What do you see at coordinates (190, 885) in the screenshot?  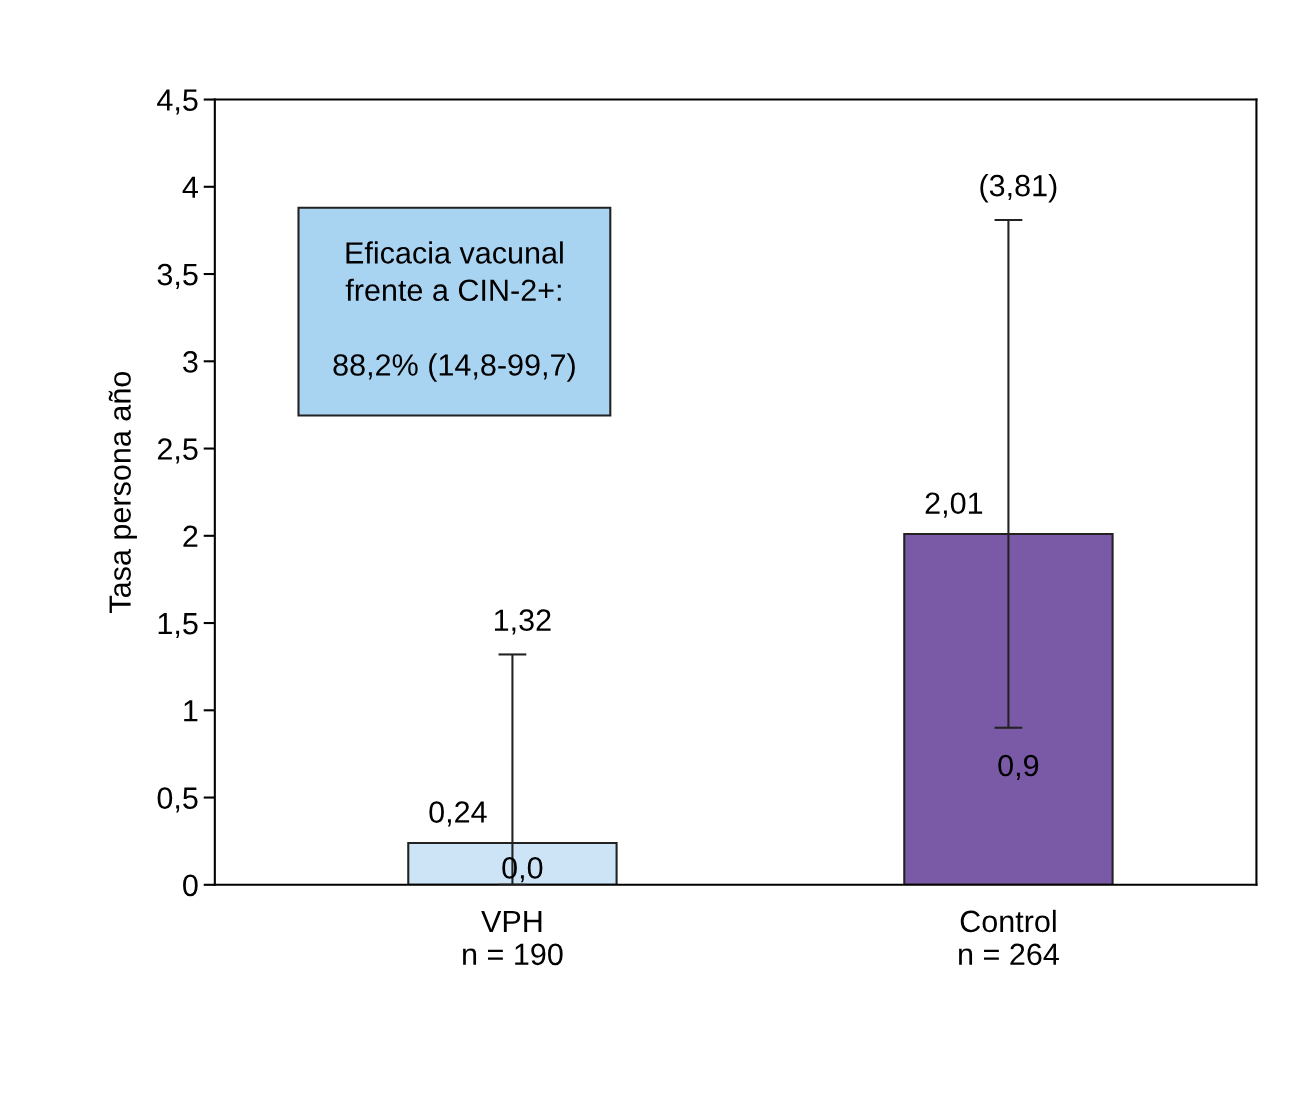 I see `y-tick-label: 0` at bounding box center [190, 885].